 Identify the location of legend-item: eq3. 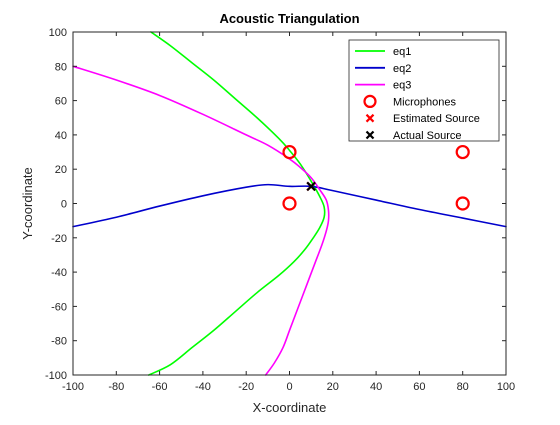
(383, 86).